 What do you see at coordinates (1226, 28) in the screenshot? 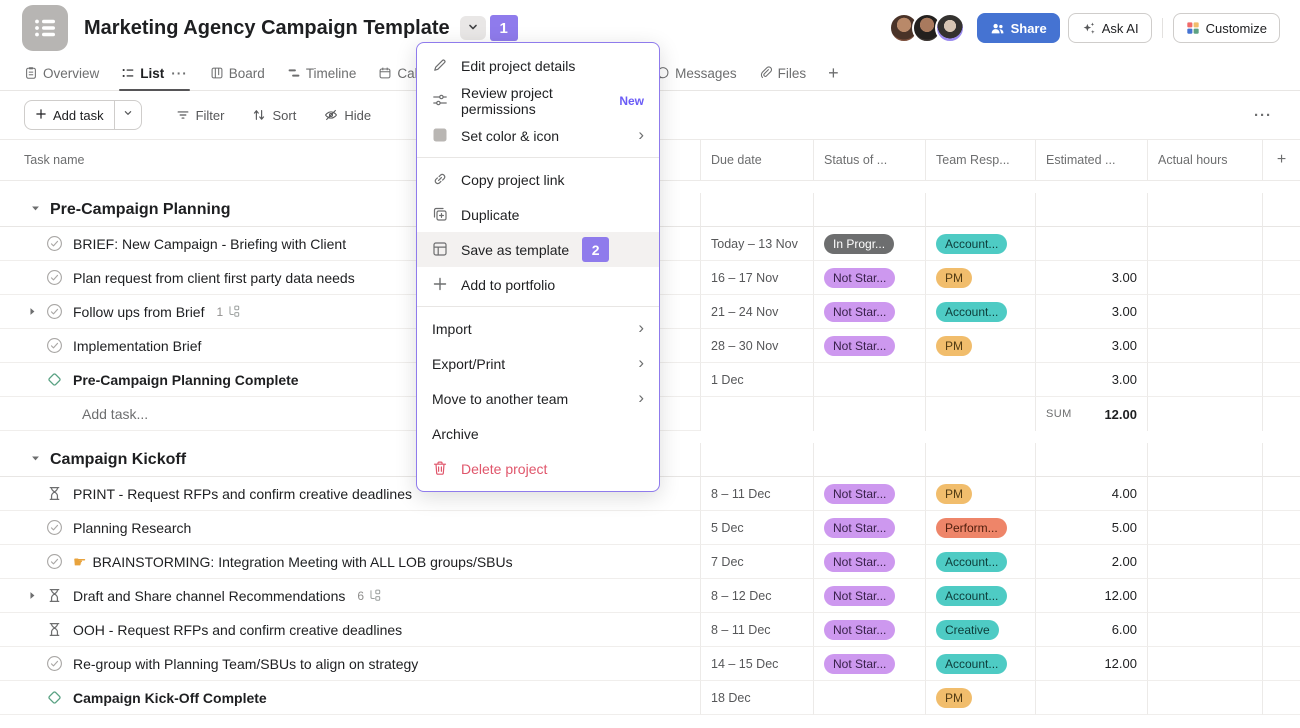
I see `customize-button: Customize` at bounding box center [1226, 28].